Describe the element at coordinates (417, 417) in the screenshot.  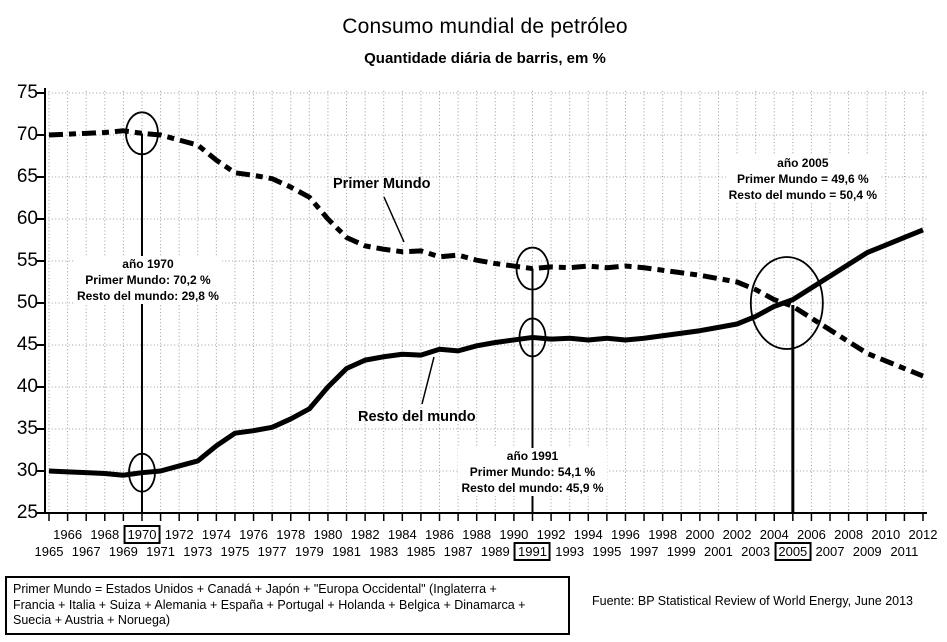
I see `resto-del-mundo-curve-label: Resto del mundo` at that location.